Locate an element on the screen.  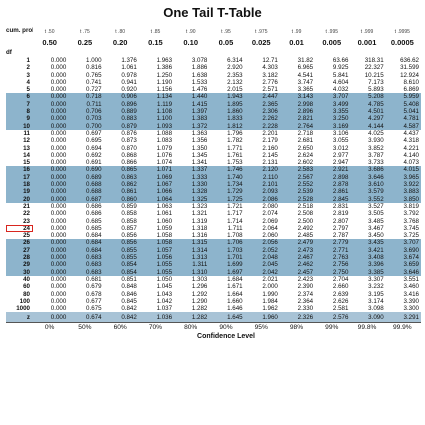
table-cell: 0.741 is located at coordinates (94, 82).